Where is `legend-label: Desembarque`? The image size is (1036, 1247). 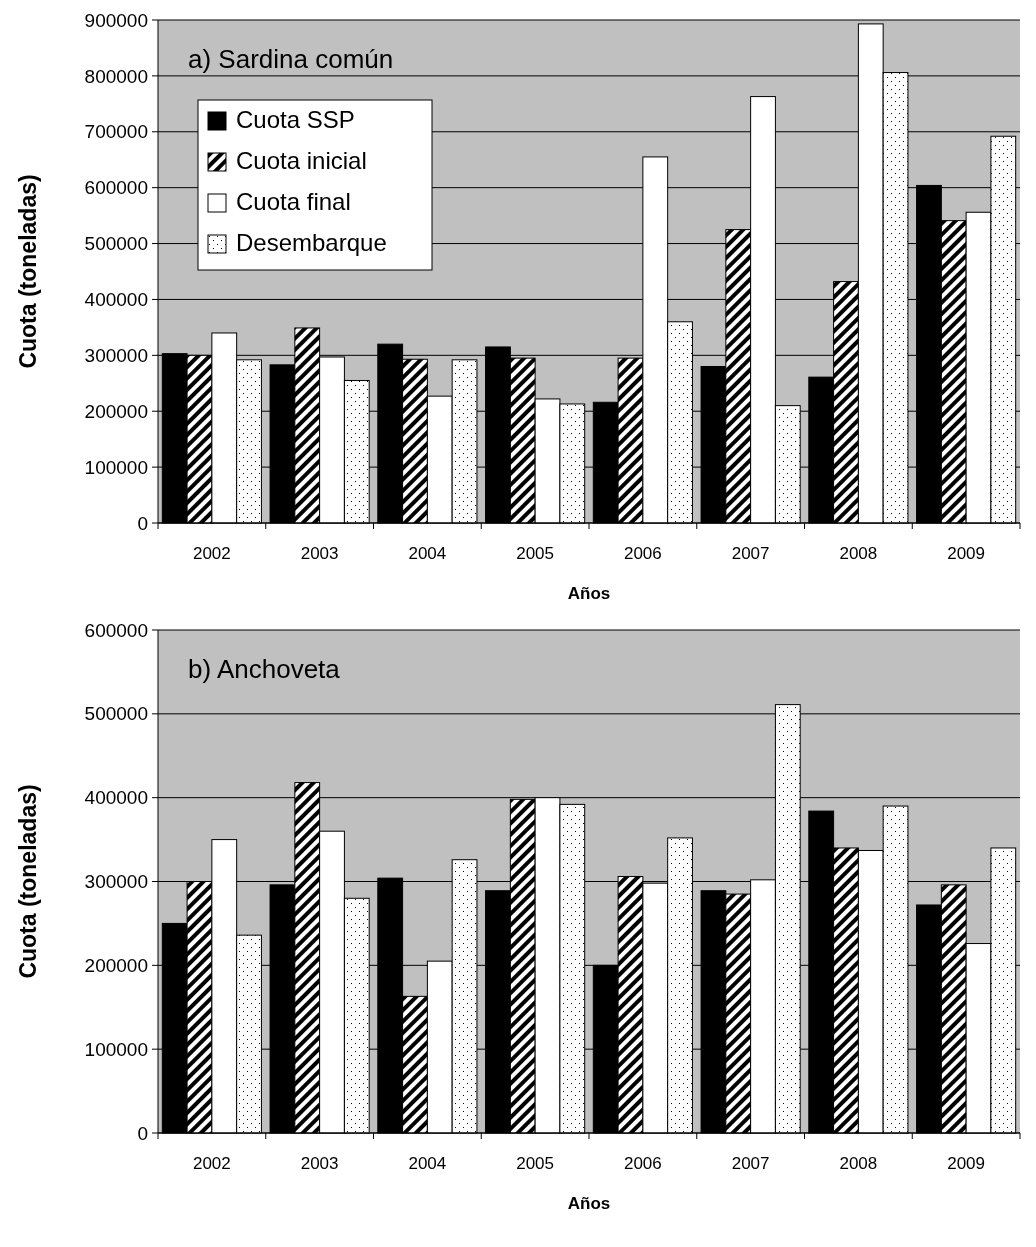
legend-label: Desembarque is located at coordinates (311, 242).